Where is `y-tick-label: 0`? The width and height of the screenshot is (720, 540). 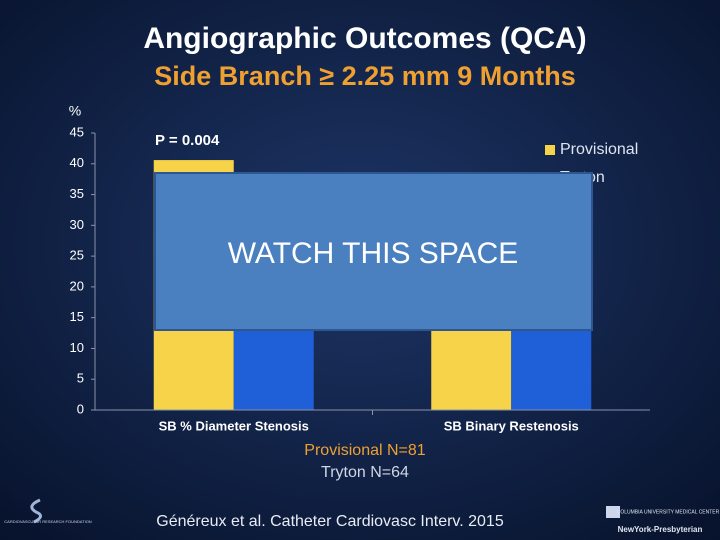
y-tick-label: 0 is located at coordinates (80, 408).